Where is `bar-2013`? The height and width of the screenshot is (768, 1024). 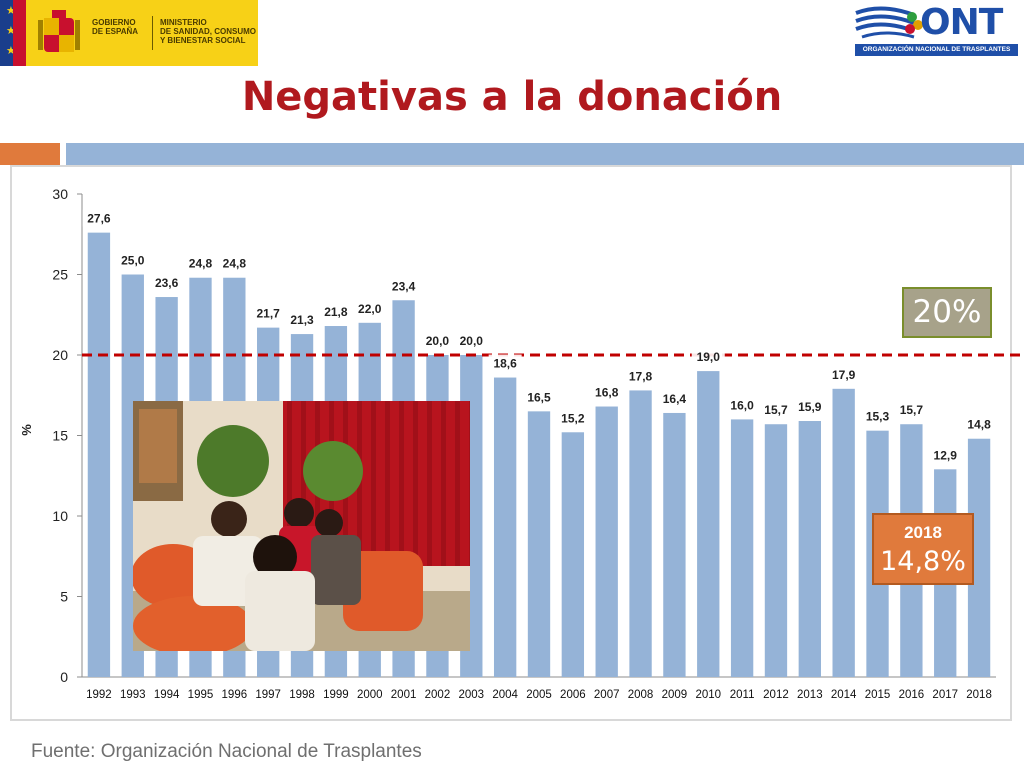
bar-2013 is located at coordinates (809, 549).